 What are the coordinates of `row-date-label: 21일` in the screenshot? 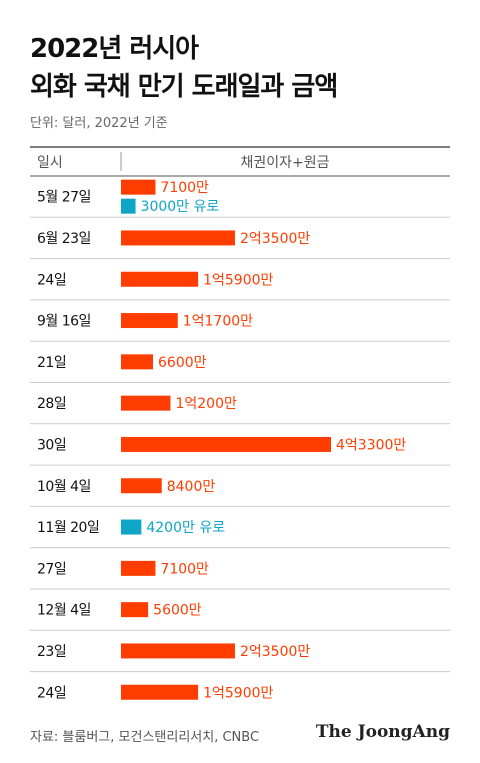 It's located at (51, 363).